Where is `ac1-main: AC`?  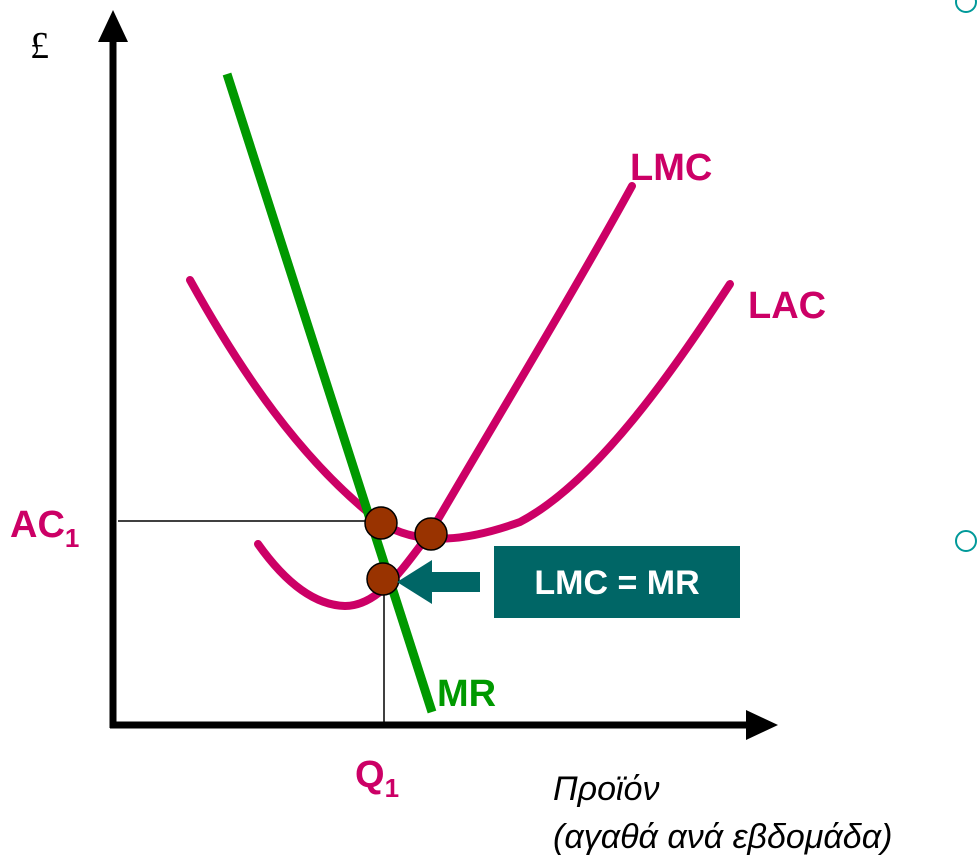
ac1-main: AC is located at coordinates (37, 525).